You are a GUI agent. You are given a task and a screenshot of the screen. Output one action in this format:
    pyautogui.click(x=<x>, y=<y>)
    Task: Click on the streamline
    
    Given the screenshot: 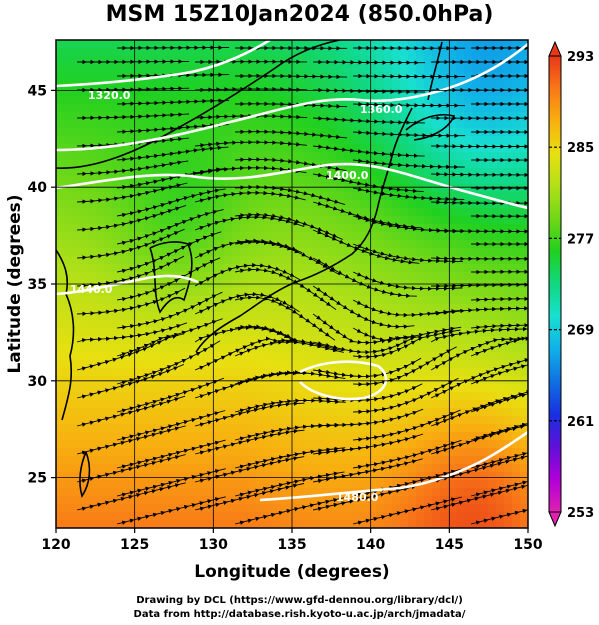 What is the action you would take?
    pyautogui.click(x=133, y=62)
    